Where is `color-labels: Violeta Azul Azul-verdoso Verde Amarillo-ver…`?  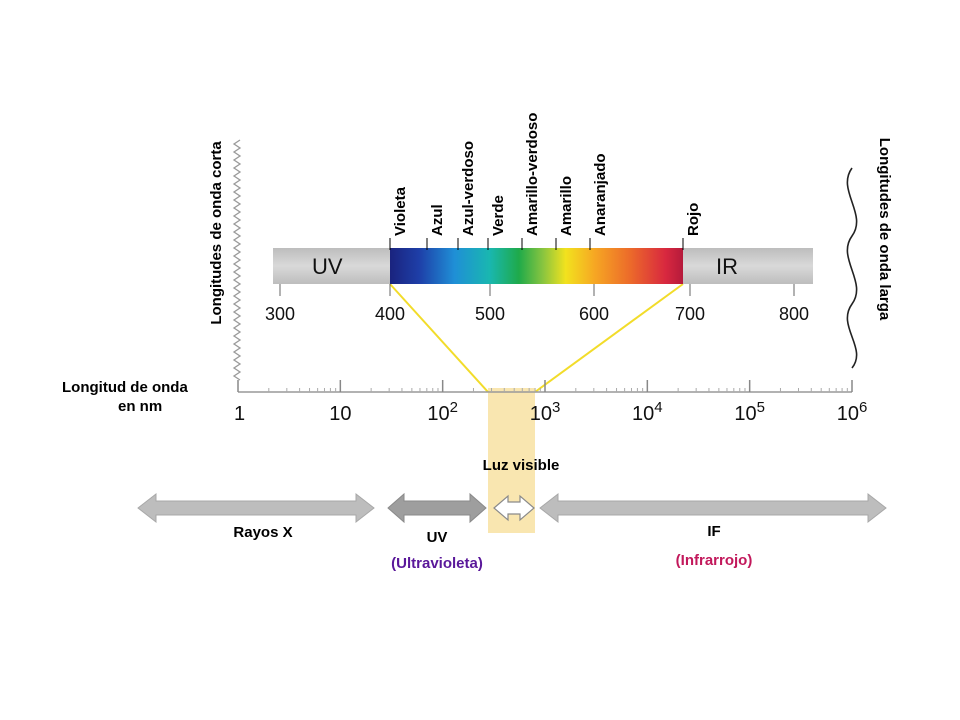
color-labels: Violeta Azul Azul-verdoso Verde Amarillo-ver… is located at coordinates (545, 181).